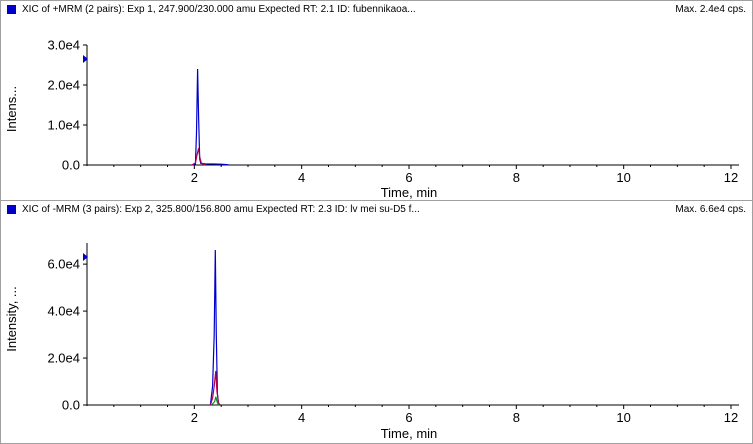 This screenshot has height=444, width=753. Describe the element at coordinates (710, 209) in the screenshot. I see `max-intensity-label: Max. 6.6e4 cps.` at that location.